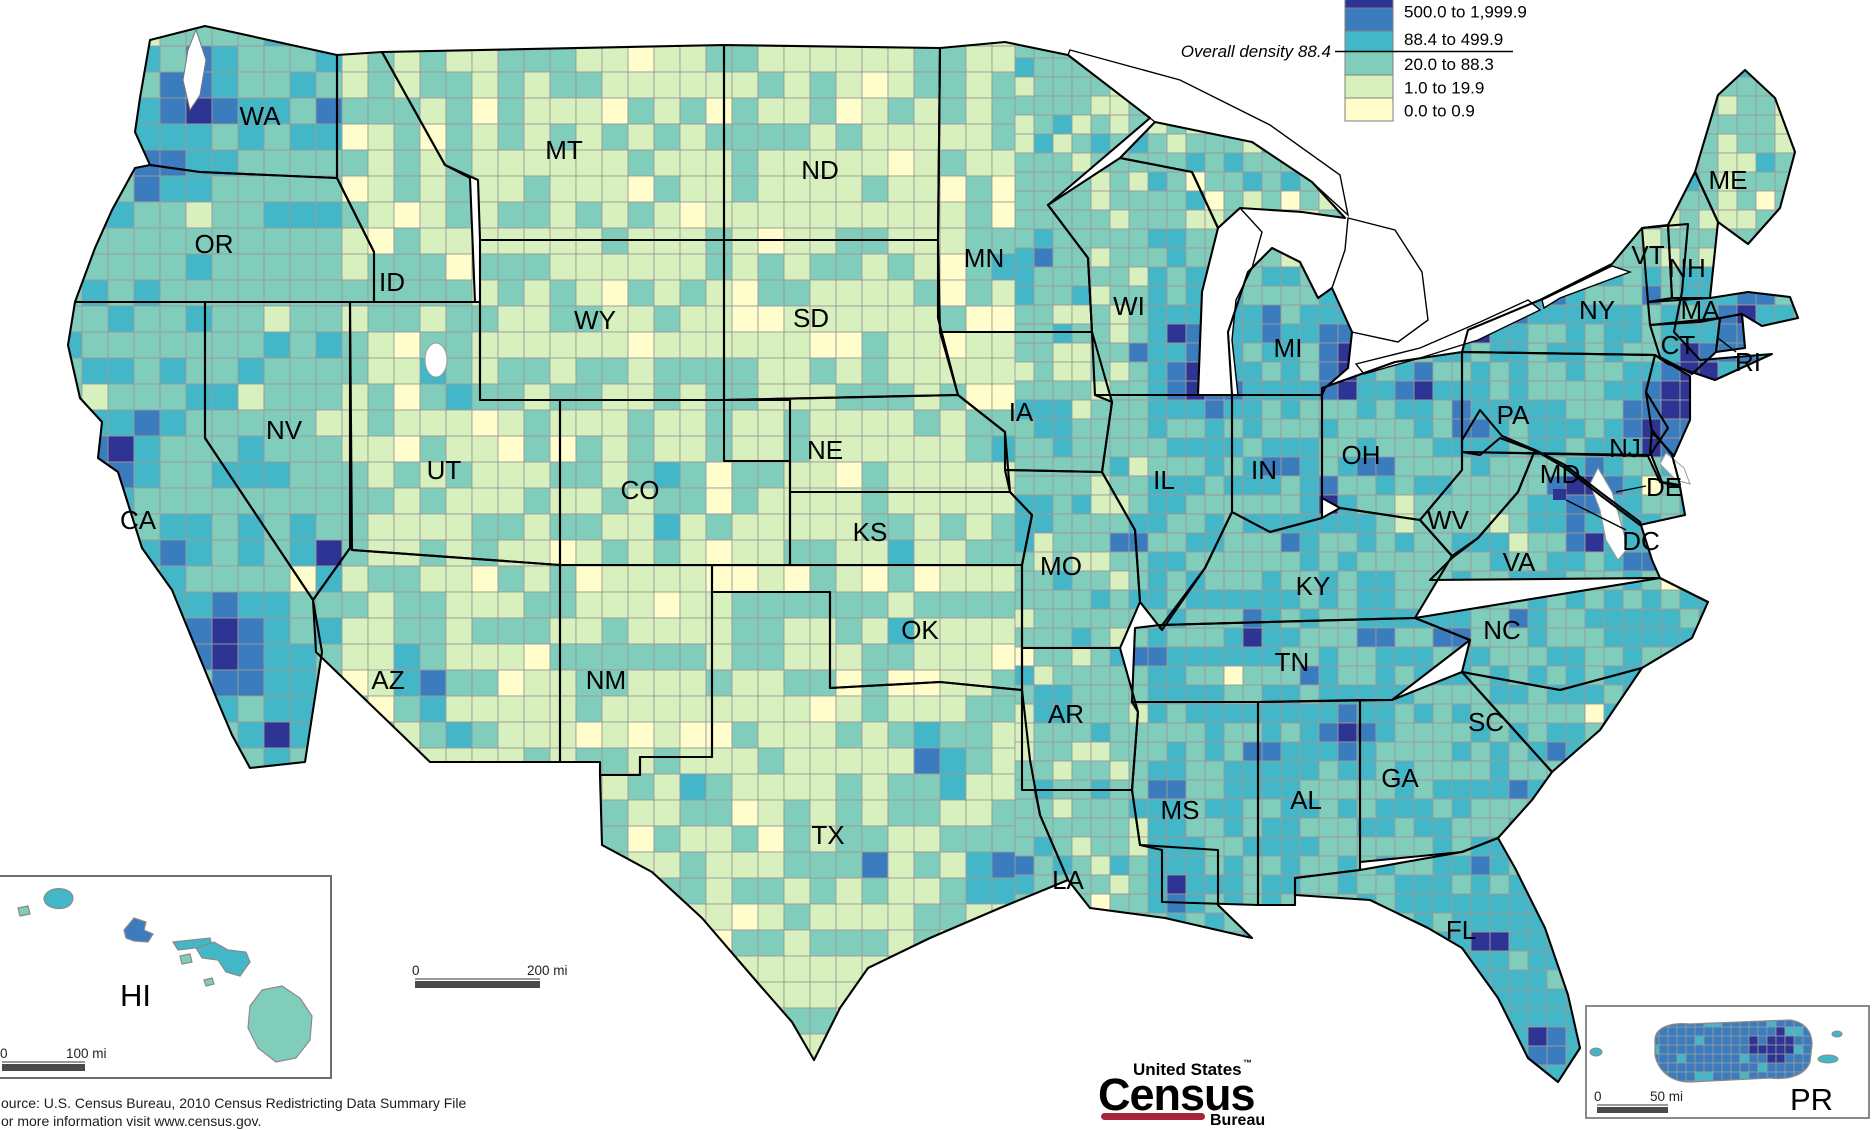 This screenshot has width=1874, height=1130. What do you see at coordinates (1631, 489) in the screenshot?
I see `leader-de` at bounding box center [1631, 489].